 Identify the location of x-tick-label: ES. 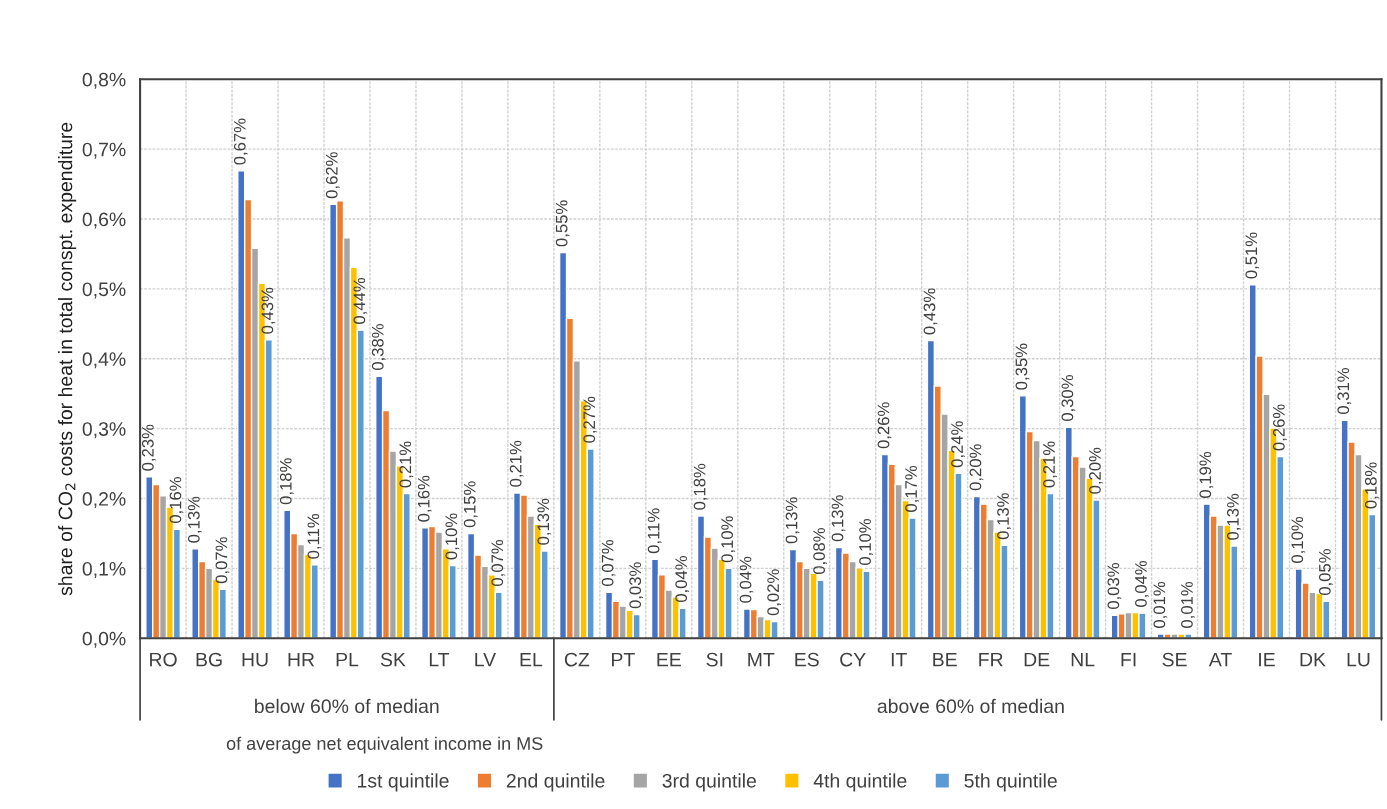
(807, 659).